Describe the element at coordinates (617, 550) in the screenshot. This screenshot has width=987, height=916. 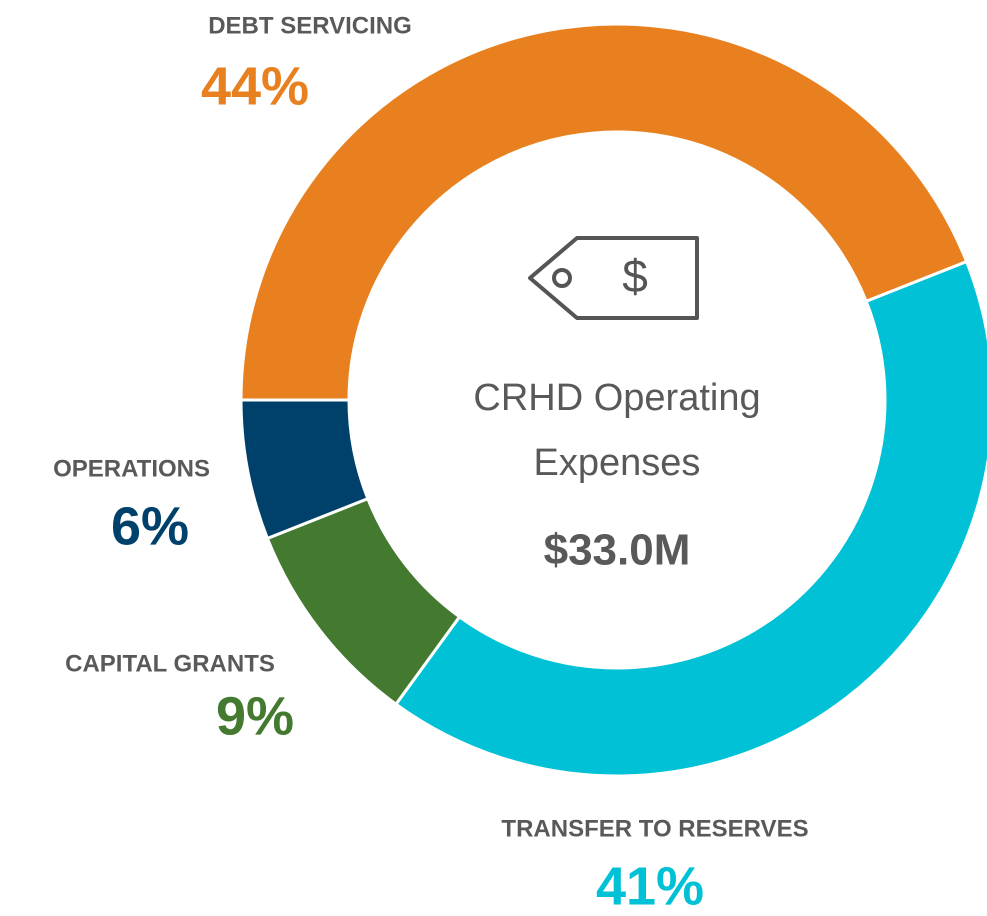
I see `center-value: $33.0M` at that location.